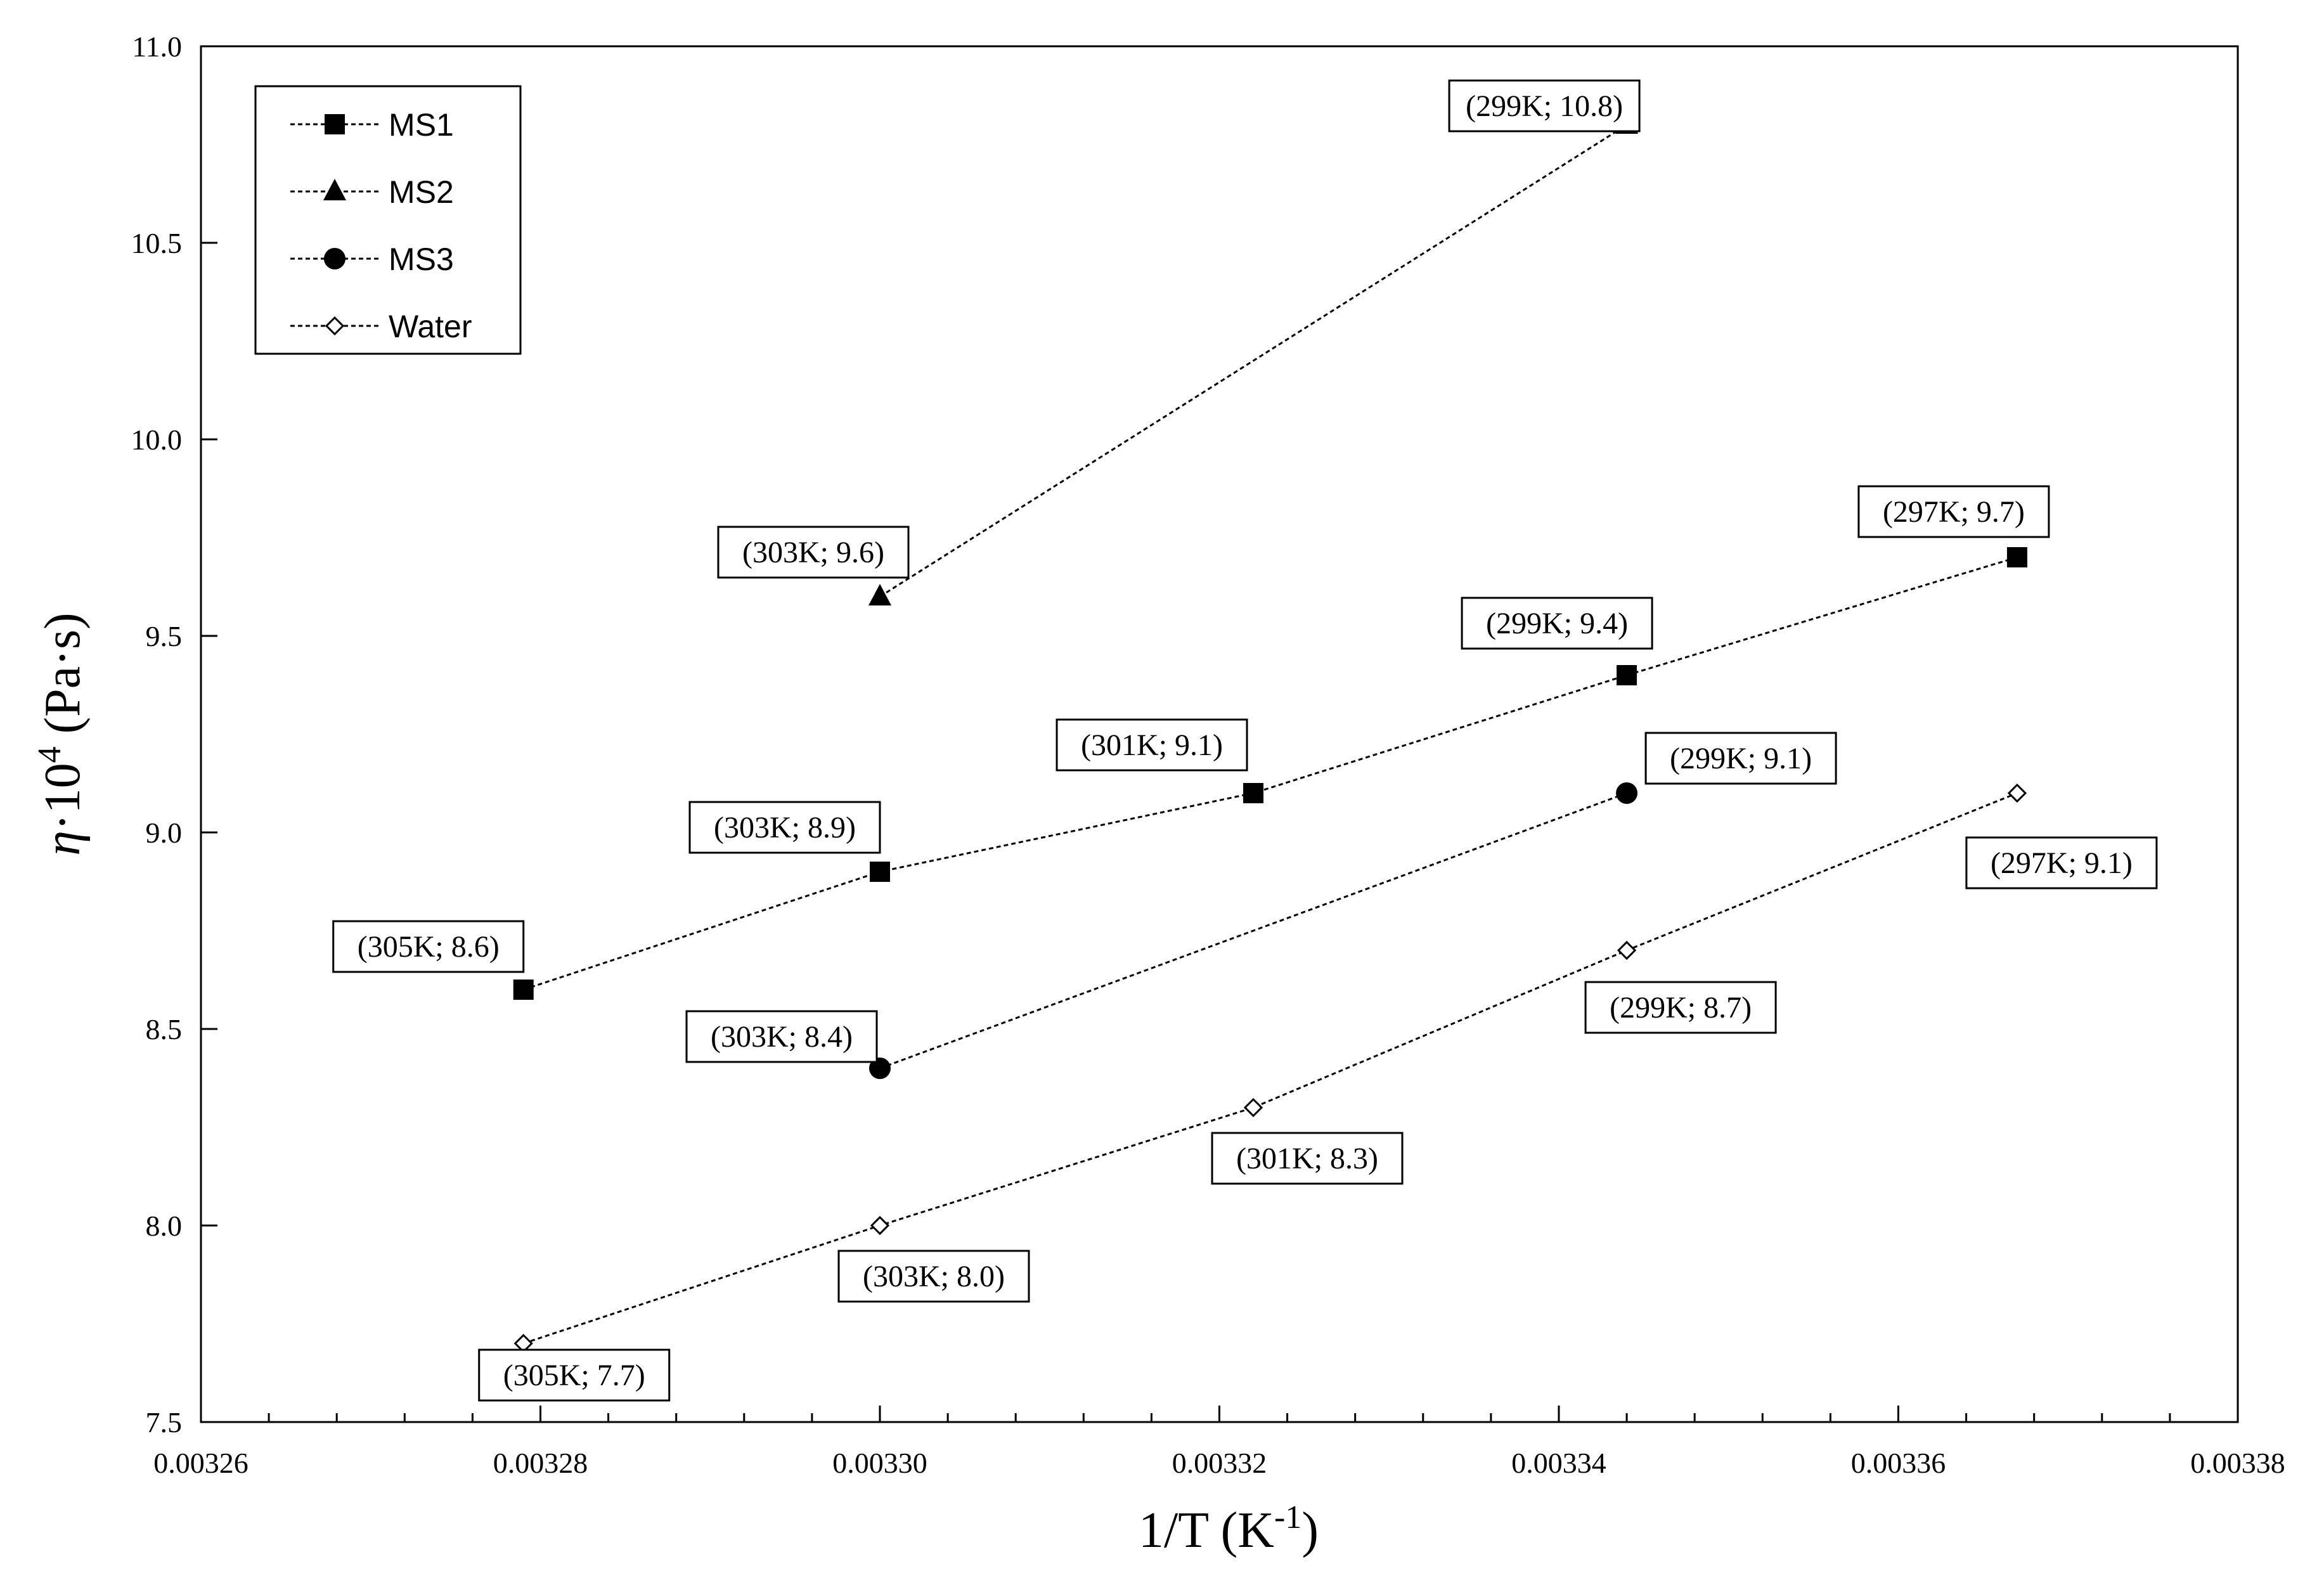 This screenshot has height=1578, width=2324. I want to click on annotation-box: (305K; 8.6), so click(429, 946).